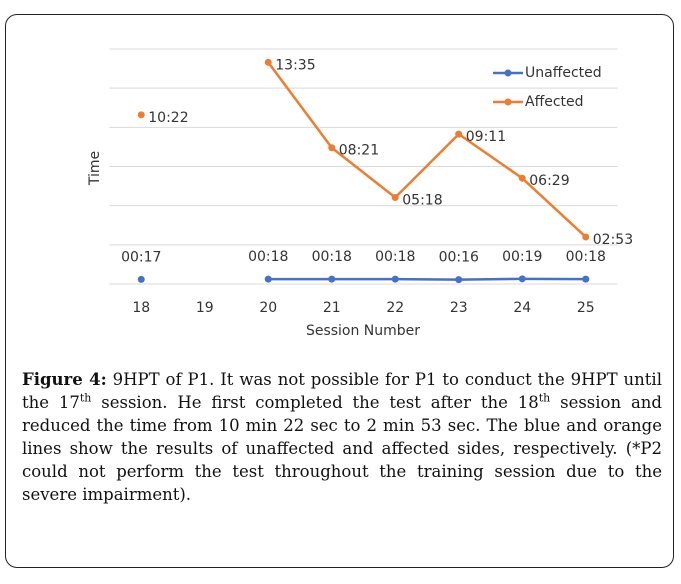 This screenshot has height=584, width=681. I want to click on x-tick-label: 19, so click(205, 308).